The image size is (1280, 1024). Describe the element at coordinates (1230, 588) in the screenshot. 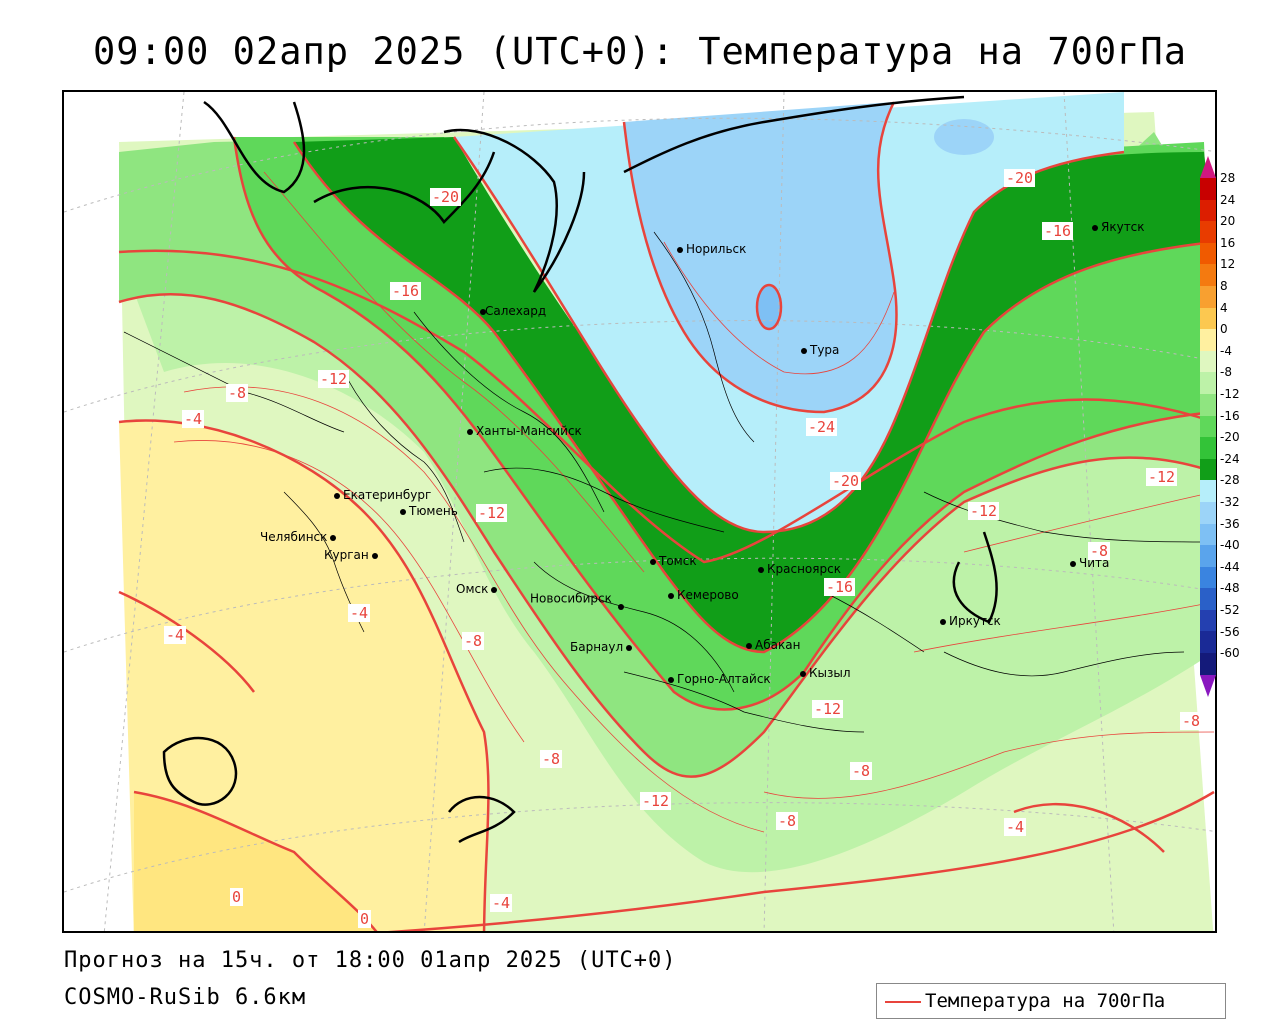

I see `colorbar-tick-label: -48` at that location.